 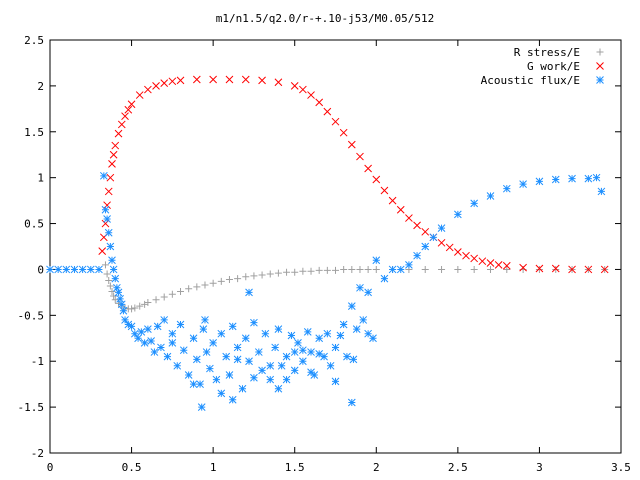 I want to click on y-tick-label: -2, so click(x=37, y=453).